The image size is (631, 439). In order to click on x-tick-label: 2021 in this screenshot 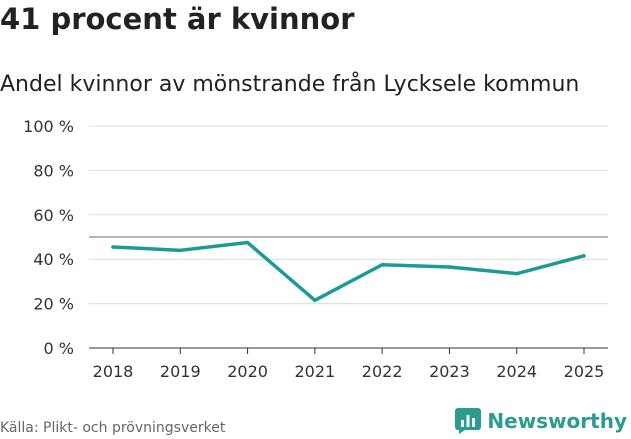, I will do `click(314, 371)`.